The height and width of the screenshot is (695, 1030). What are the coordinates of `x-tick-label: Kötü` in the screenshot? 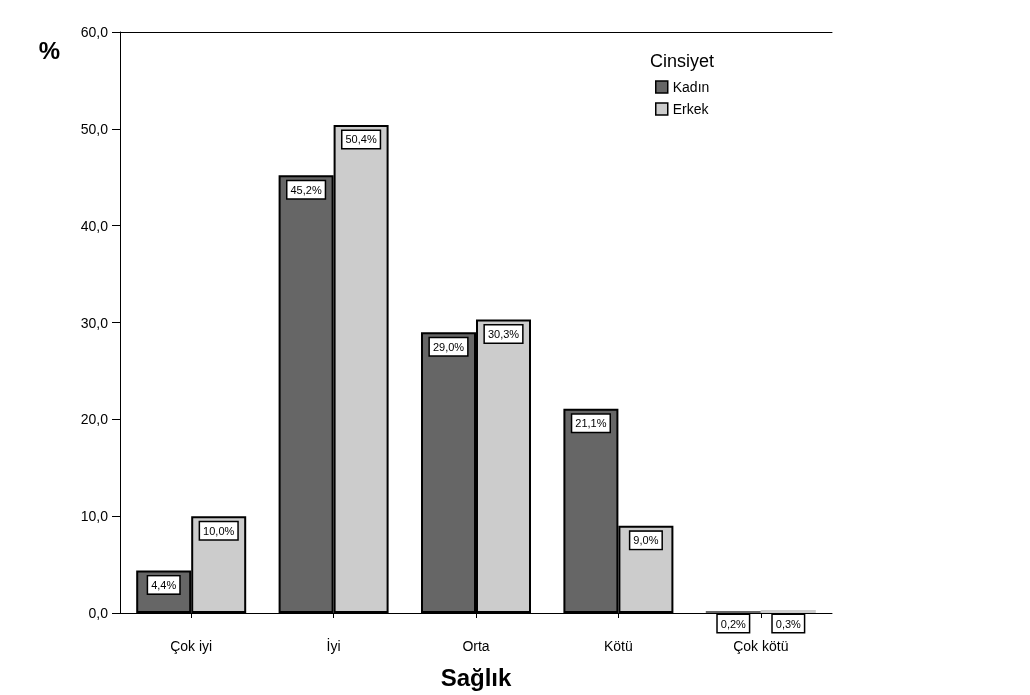 It's located at (618, 646).